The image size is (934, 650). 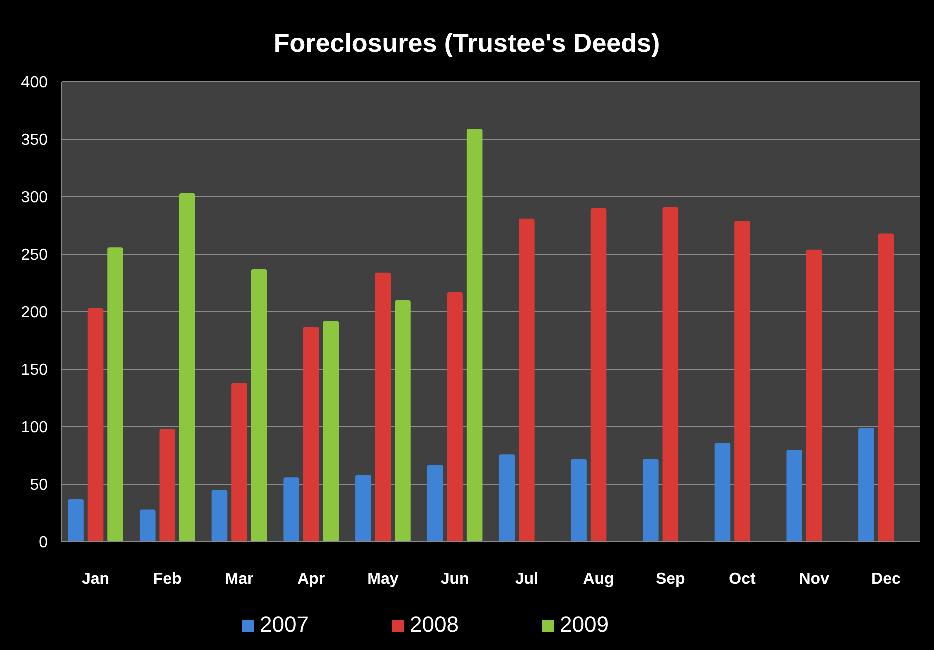 What do you see at coordinates (34, 83) in the screenshot?
I see `y-tick-label: 400` at bounding box center [34, 83].